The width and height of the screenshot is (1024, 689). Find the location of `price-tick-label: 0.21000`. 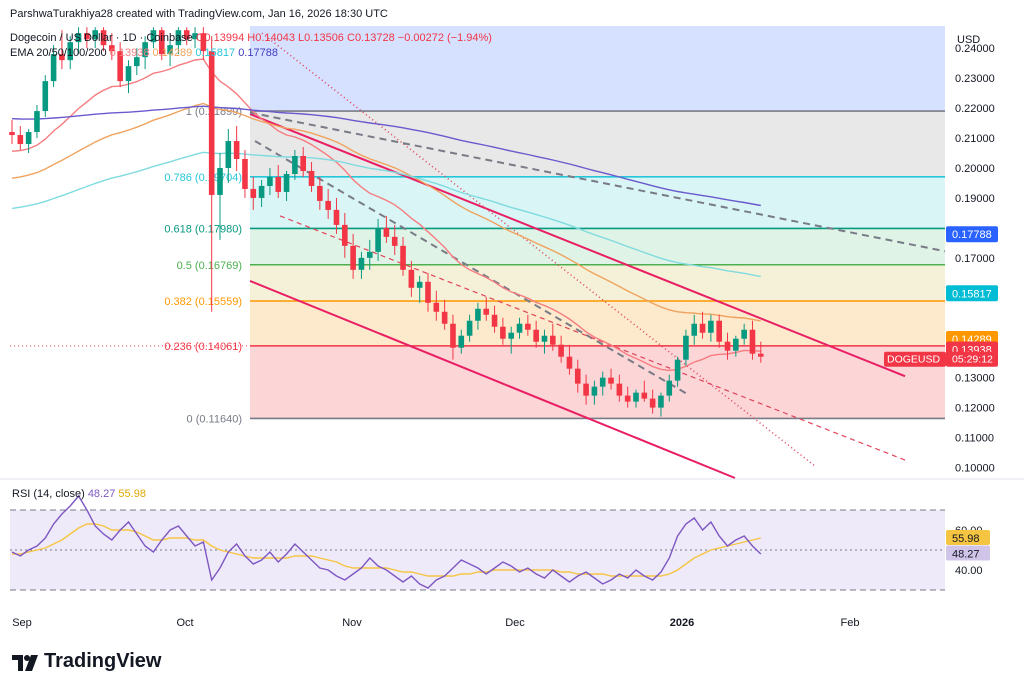

price-tick-label: 0.21000 is located at coordinates (975, 139).